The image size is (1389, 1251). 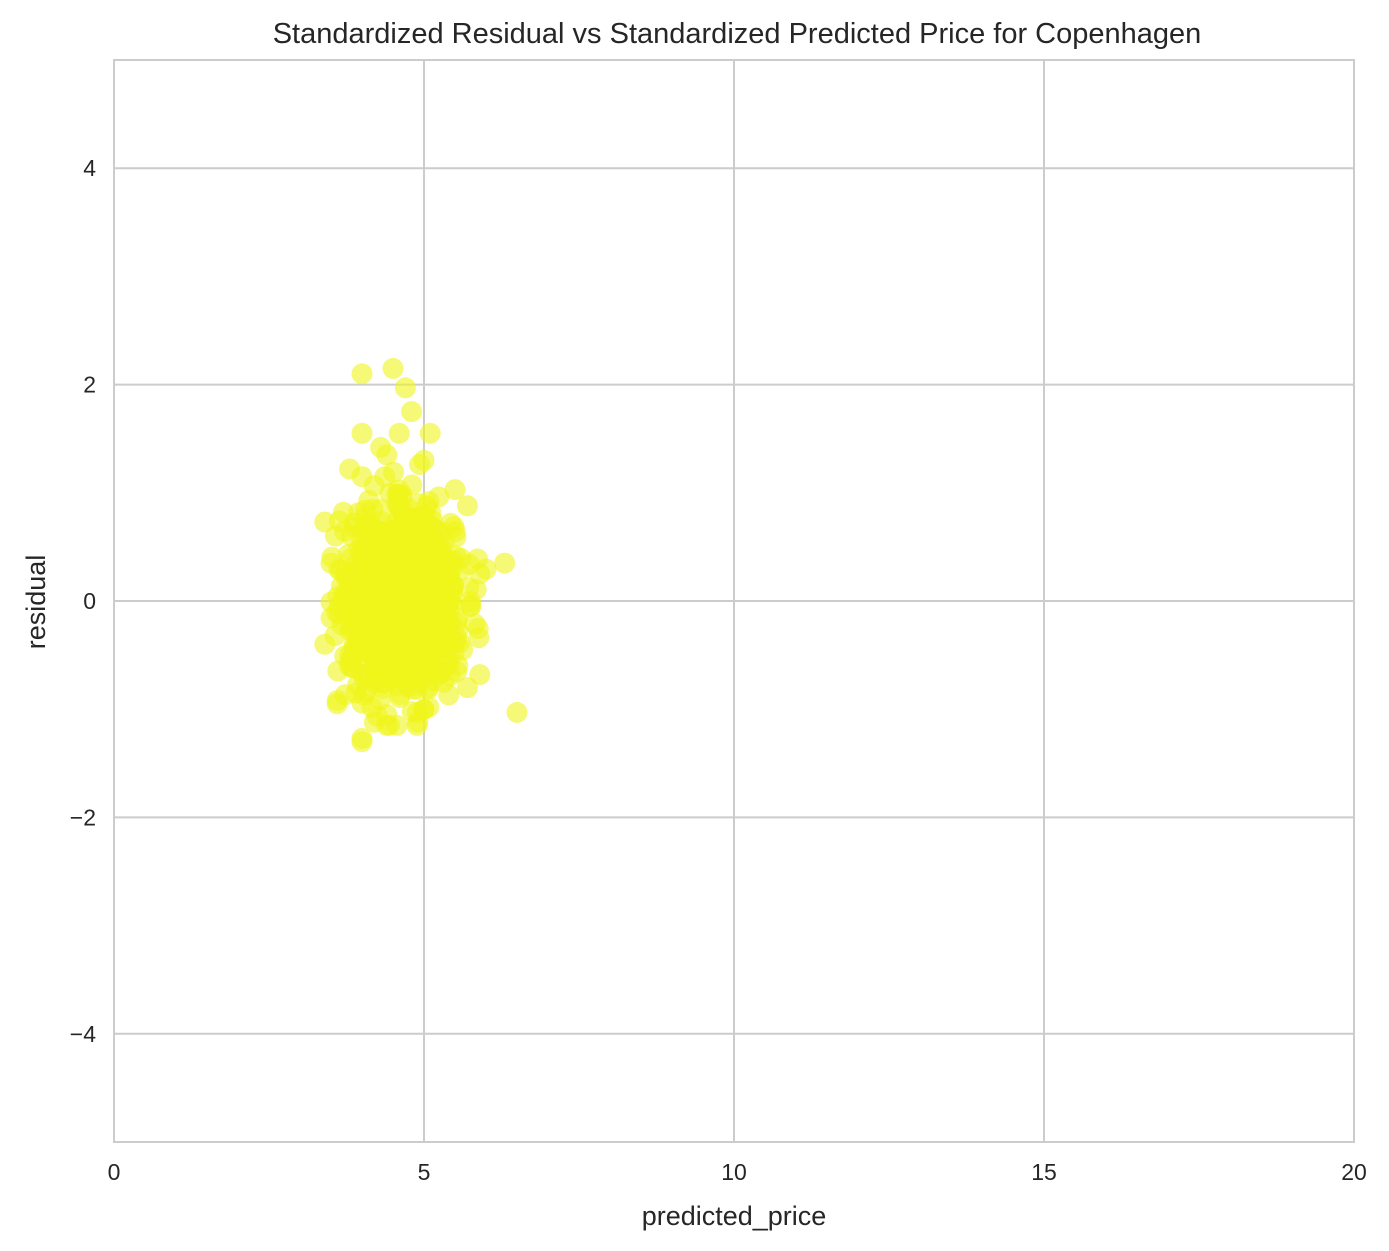 I want to click on y-axis-ticks: −4 −2 0 2 4, so click(x=83, y=601).